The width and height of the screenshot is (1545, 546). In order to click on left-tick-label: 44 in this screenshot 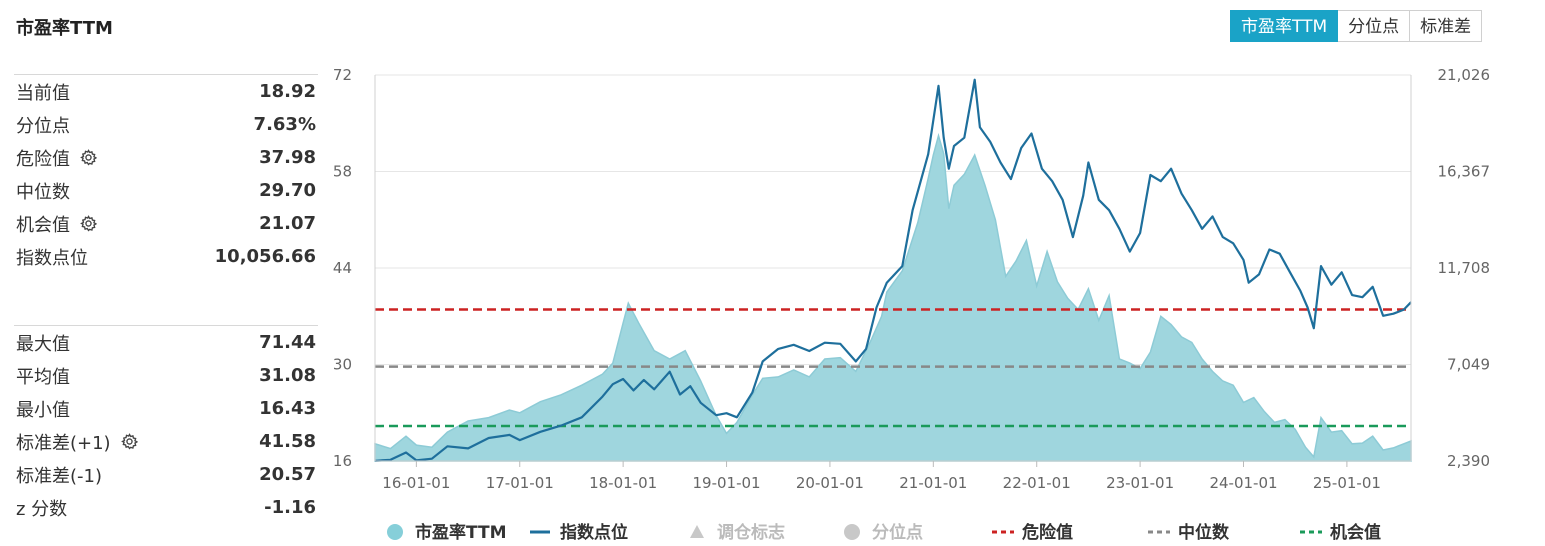, I will do `click(342, 268)`.